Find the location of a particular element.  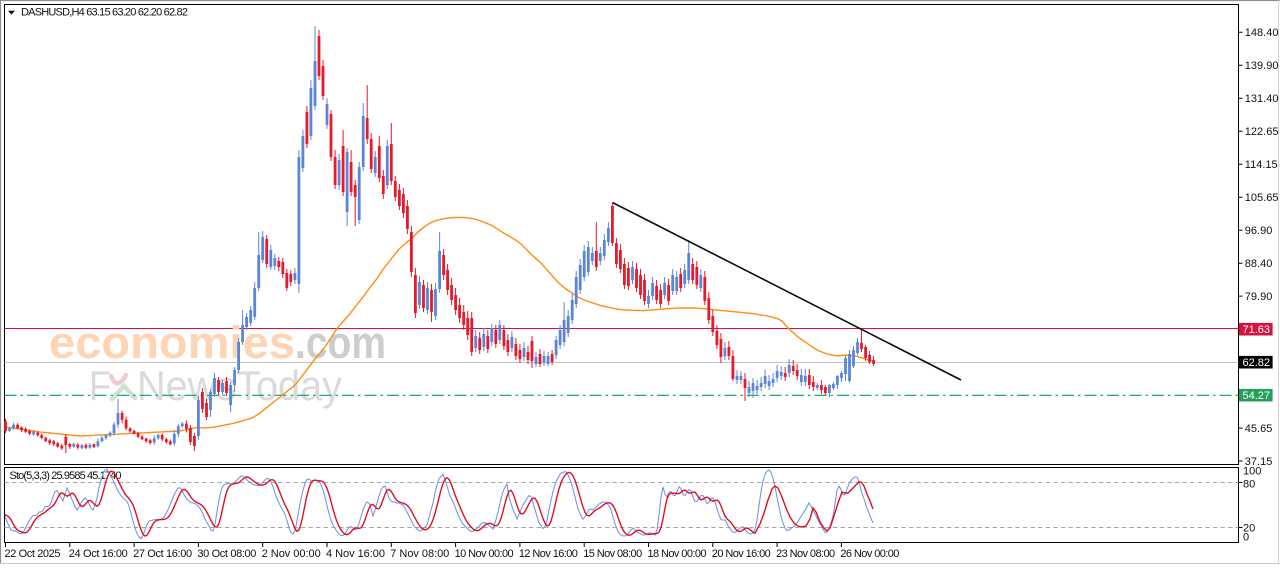

svg-text: 71.63 is located at coordinates (1257, 330).